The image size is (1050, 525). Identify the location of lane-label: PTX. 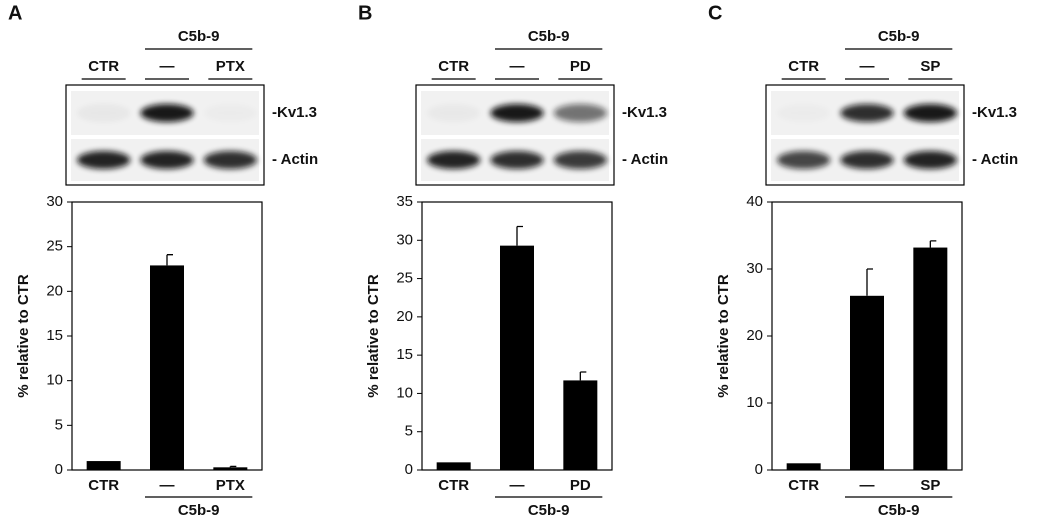
(230, 66).